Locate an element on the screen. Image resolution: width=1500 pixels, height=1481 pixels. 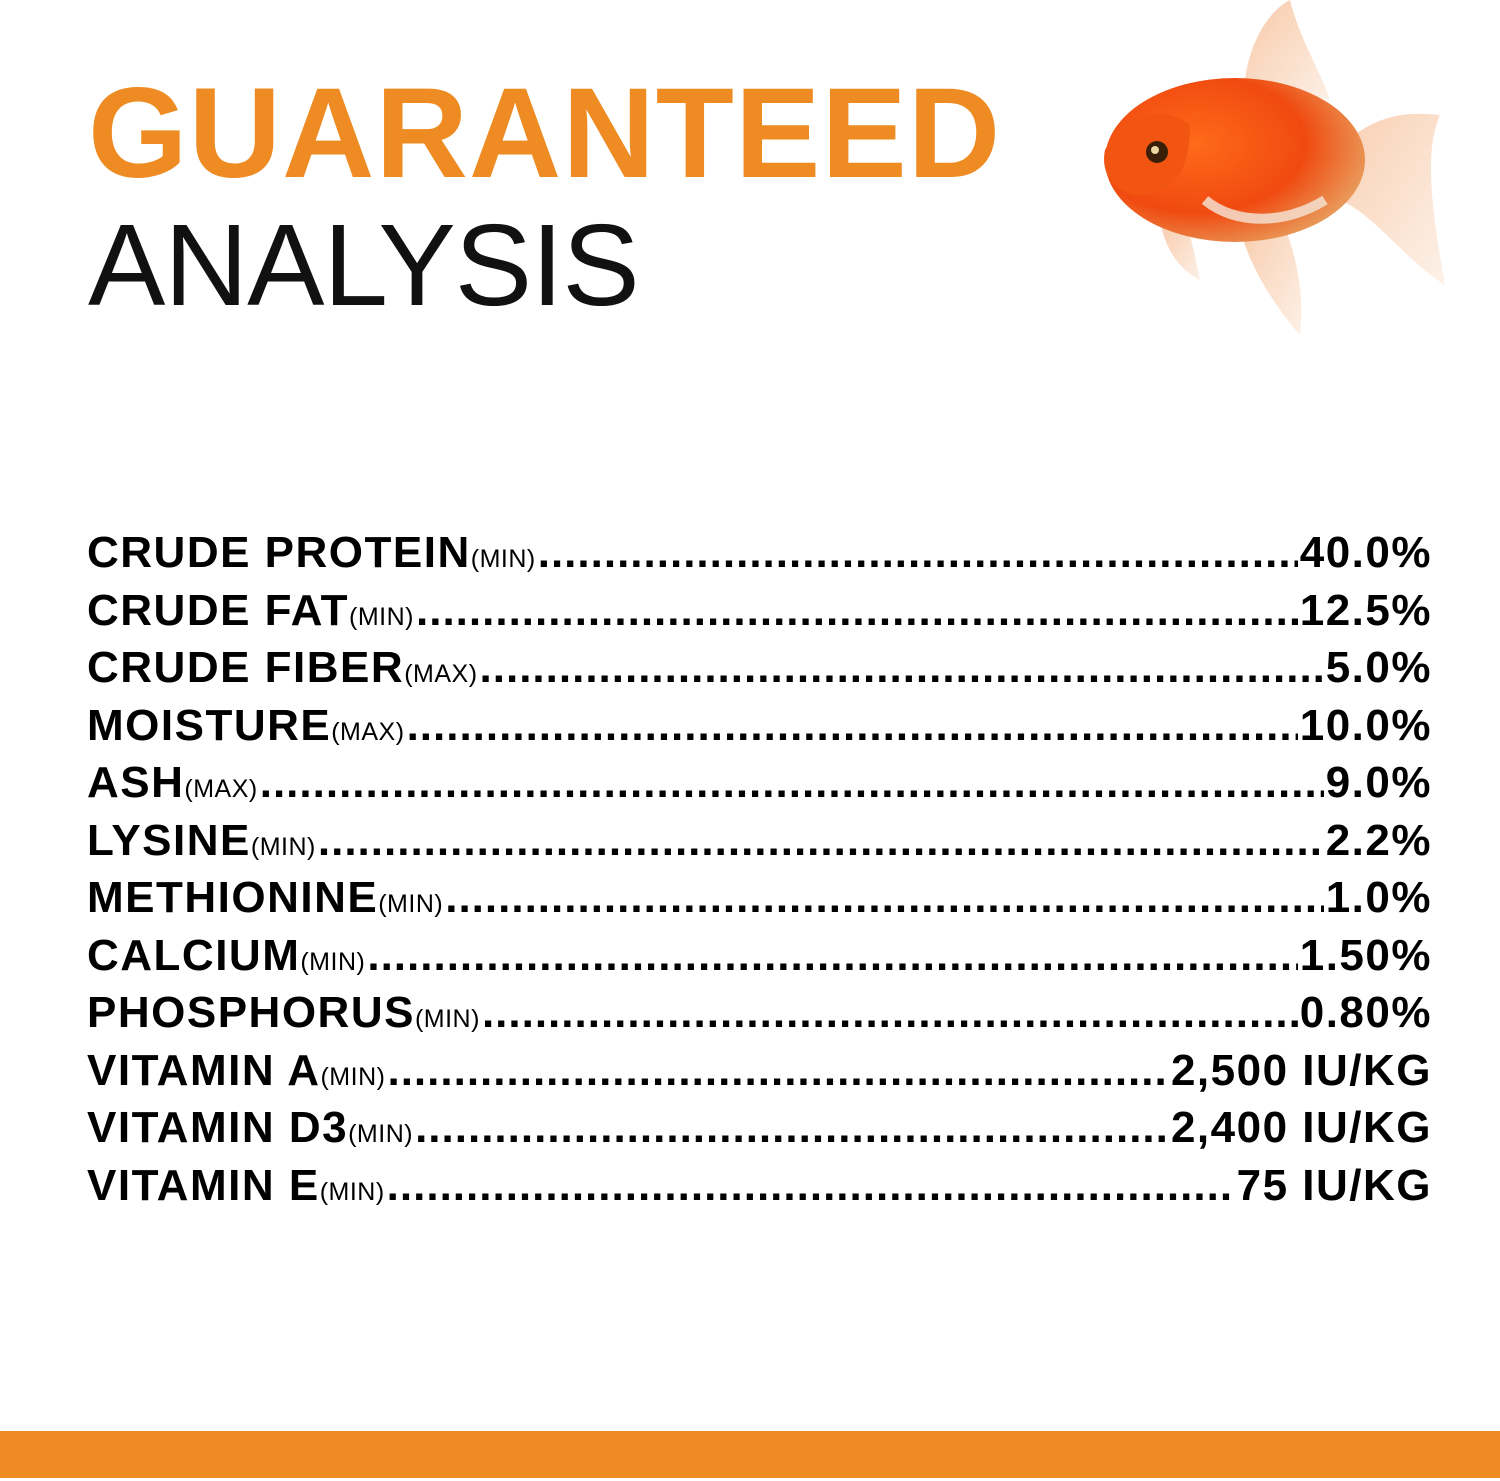
analysis-row: VITAMIN A(MIN) 2,500 IU/KG is located at coordinates (759, 1075).